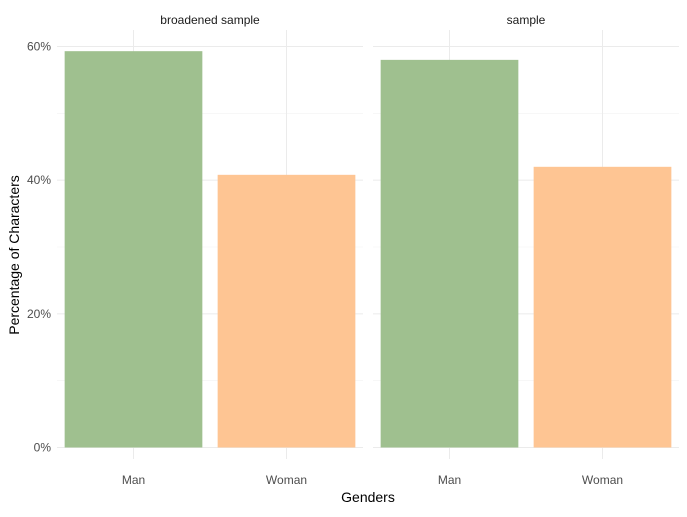  What do you see at coordinates (39, 47) in the screenshot?
I see `y-tick-label: 60%` at bounding box center [39, 47].